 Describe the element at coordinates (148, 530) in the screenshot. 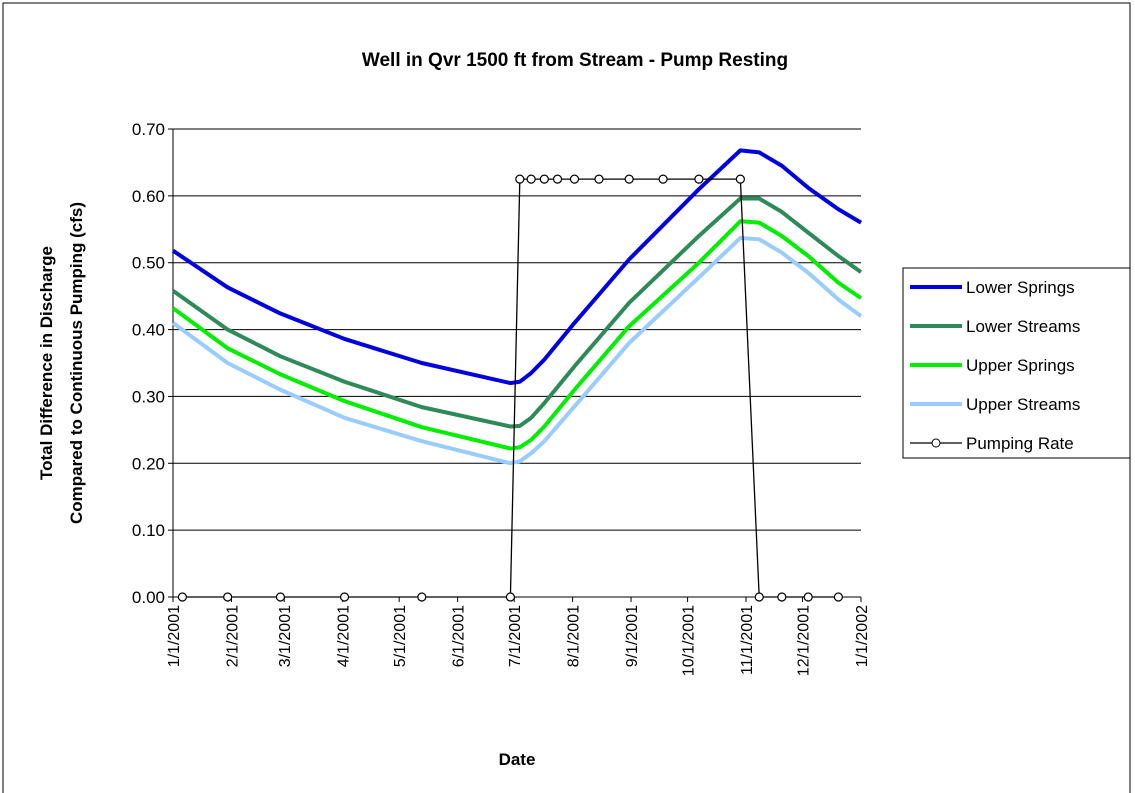

I see `y-tick-label: 0.10` at that location.